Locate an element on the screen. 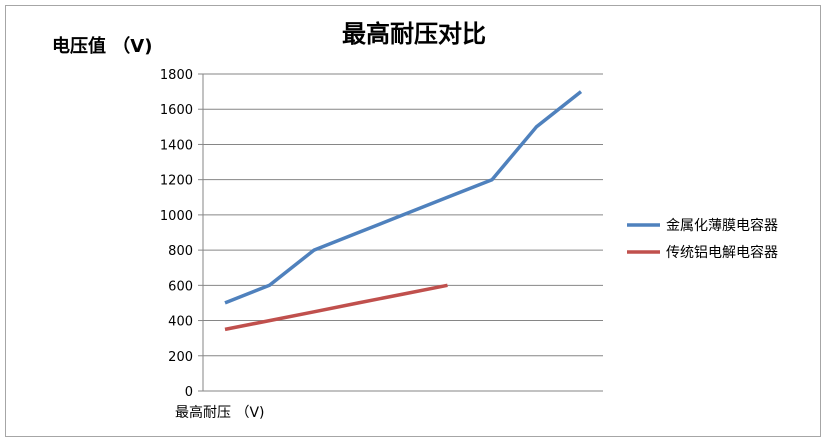 The image size is (828, 444). y-tick-label: 1800 is located at coordinates (176, 75).